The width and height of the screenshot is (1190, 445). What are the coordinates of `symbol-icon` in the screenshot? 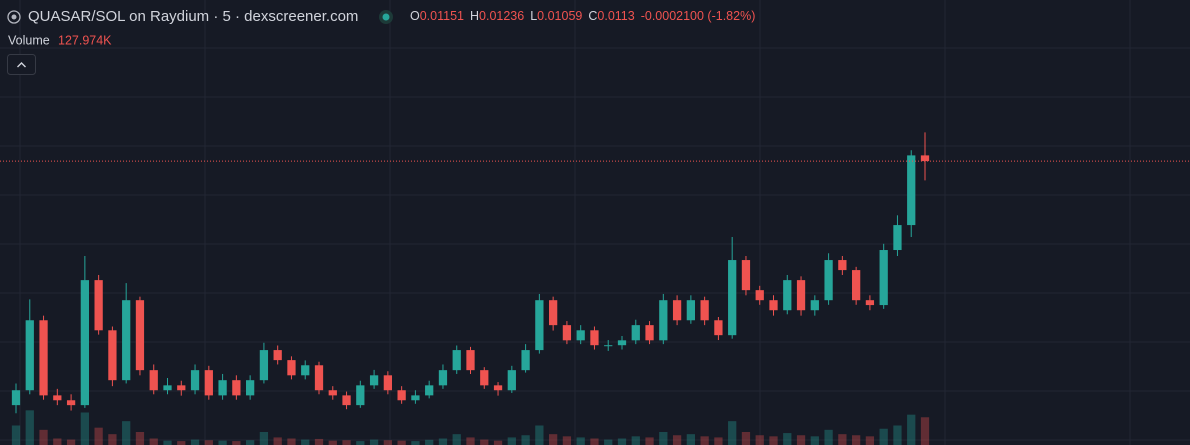 It's located at (14, 17).